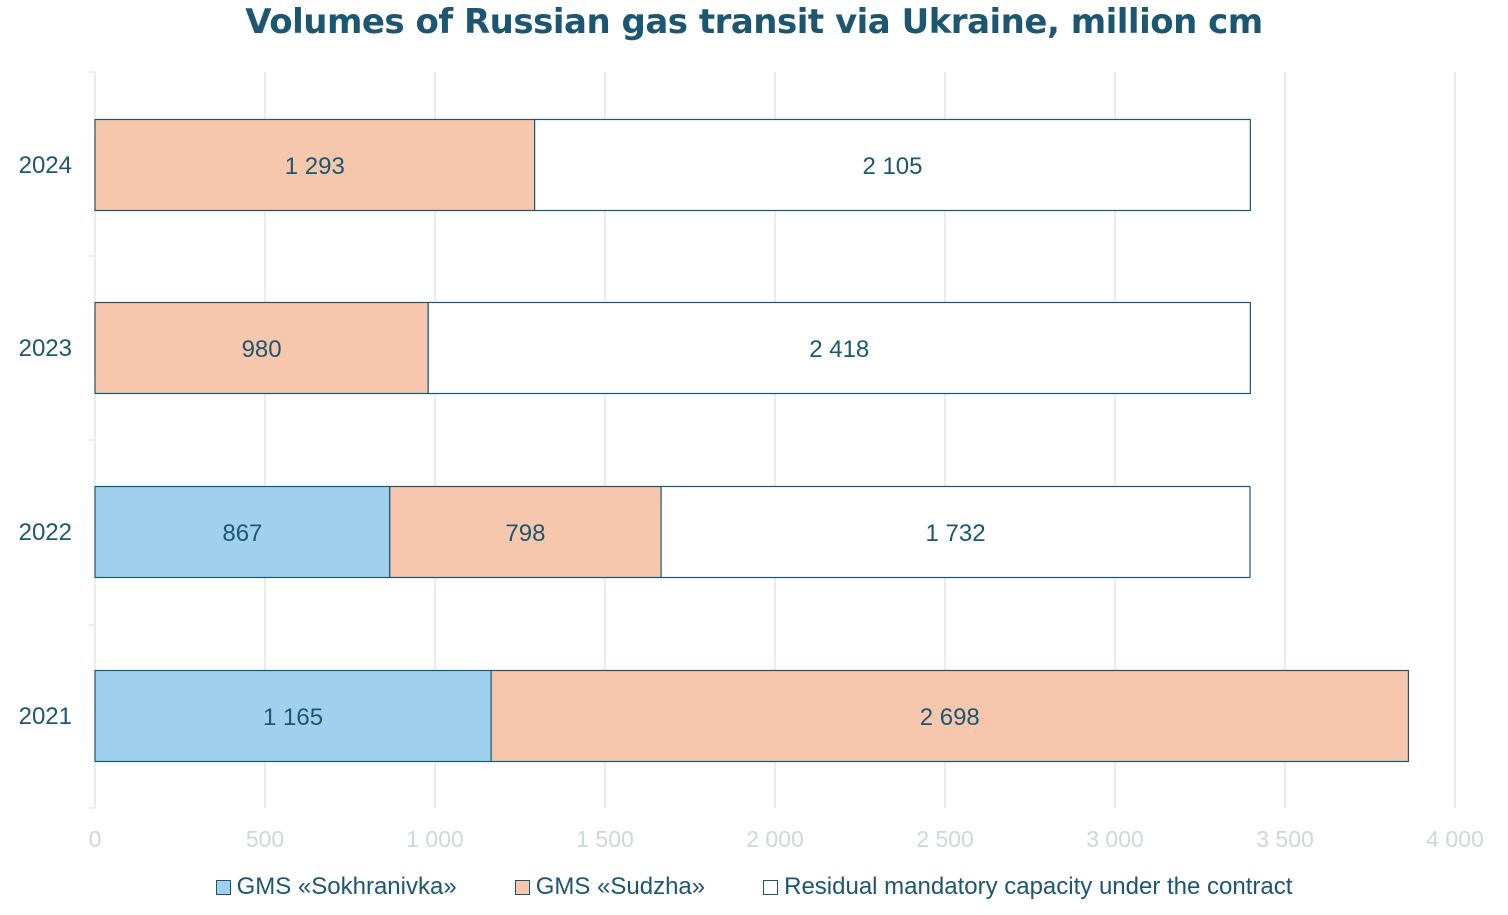  Describe the element at coordinates (1115, 839) in the screenshot. I see `x-tick-label-6: 3 000` at that location.